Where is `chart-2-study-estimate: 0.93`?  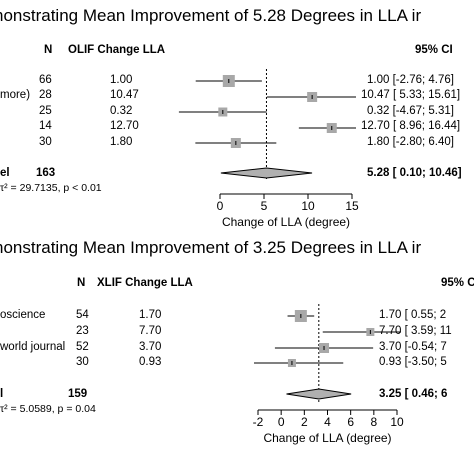
chart-2-study-estimate: 0.93 is located at coordinates (150, 362).